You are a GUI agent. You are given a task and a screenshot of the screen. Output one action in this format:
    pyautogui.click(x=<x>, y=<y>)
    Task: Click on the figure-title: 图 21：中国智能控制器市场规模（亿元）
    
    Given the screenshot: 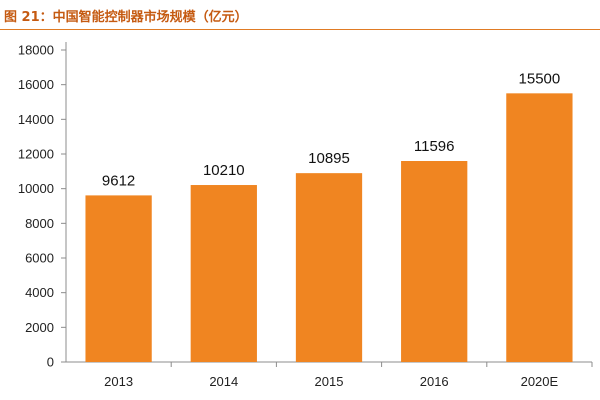 What is the action you would take?
    pyautogui.click(x=126, y=17)
    